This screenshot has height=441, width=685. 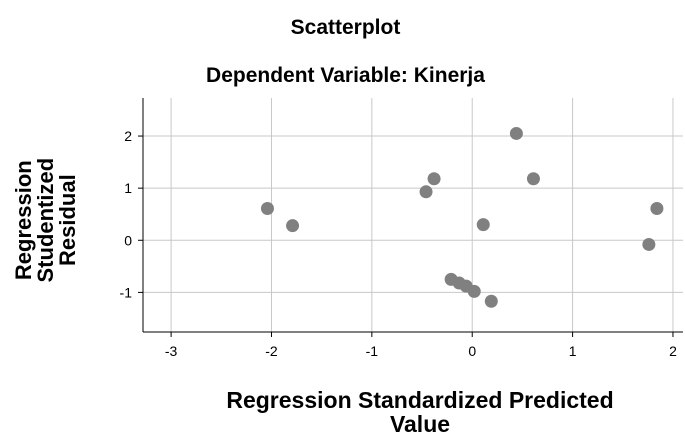 What do you see at coordinates (345, 27) in the screenshot?
I see `chart-title: Scatterplot` at bounding box center [345, 27].